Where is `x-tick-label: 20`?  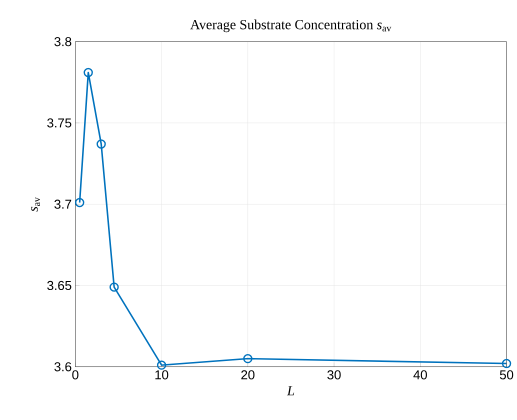 x-tick-label: 20 is located at coordinates (247, 375).